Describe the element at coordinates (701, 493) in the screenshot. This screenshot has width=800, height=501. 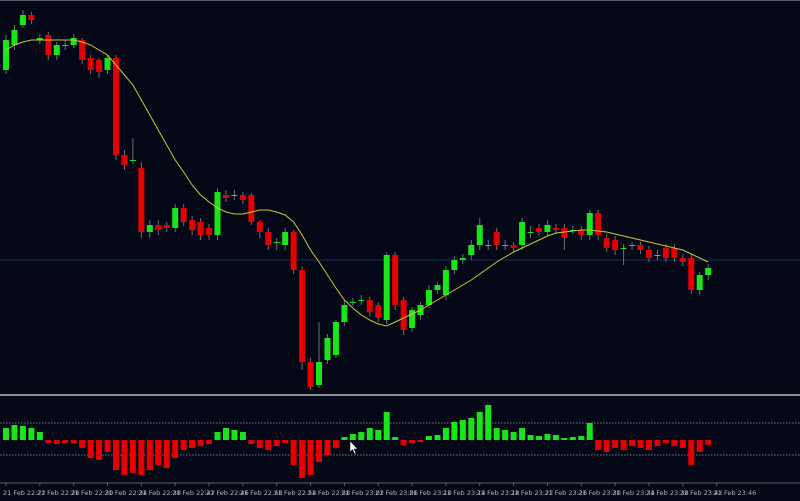
I see `x-tick-label: 21 Feb 23:42` at that location.